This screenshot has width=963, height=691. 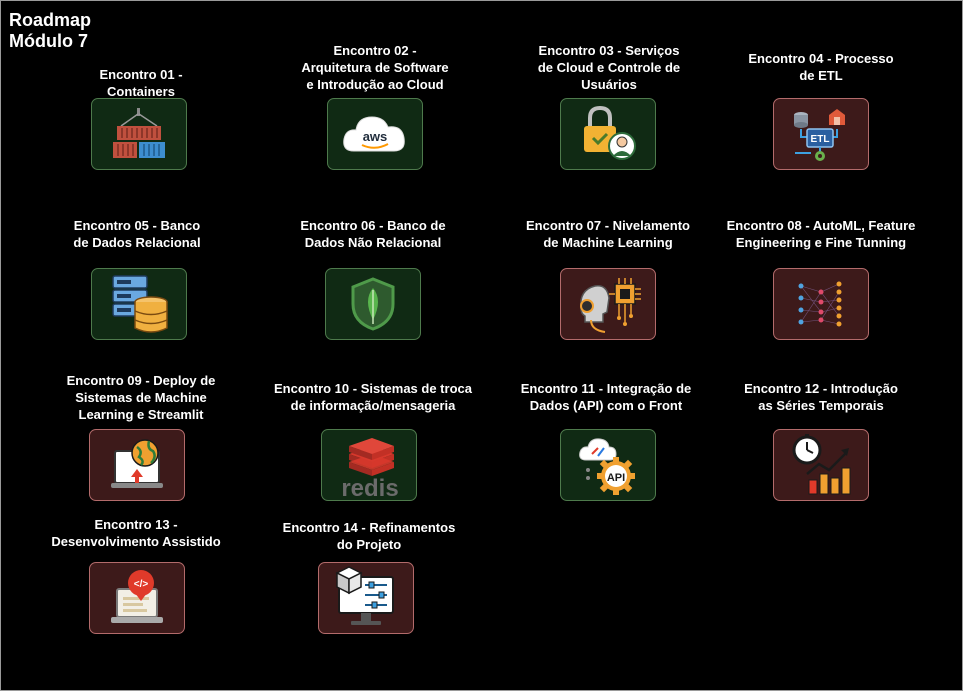 I want to click on encontro-14-label: Encontro 14 - Refinamentos do Projeto, so click(x=369, y=536).